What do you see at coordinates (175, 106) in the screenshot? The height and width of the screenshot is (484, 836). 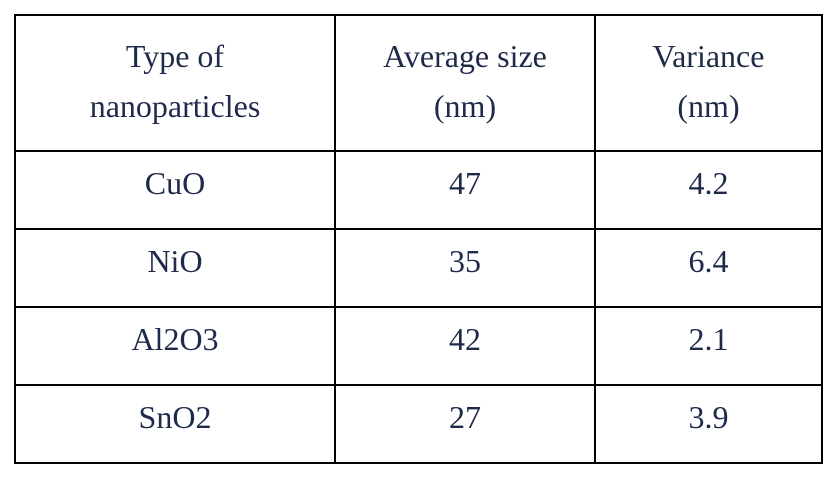 I see `header-line: nanoparticles` at bounding box center [175, 106].